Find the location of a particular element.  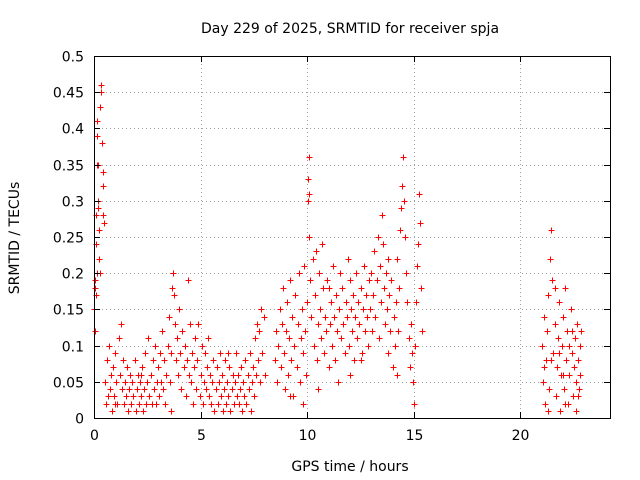

x-tick-label: 20 is located at coordinates (521, 436).